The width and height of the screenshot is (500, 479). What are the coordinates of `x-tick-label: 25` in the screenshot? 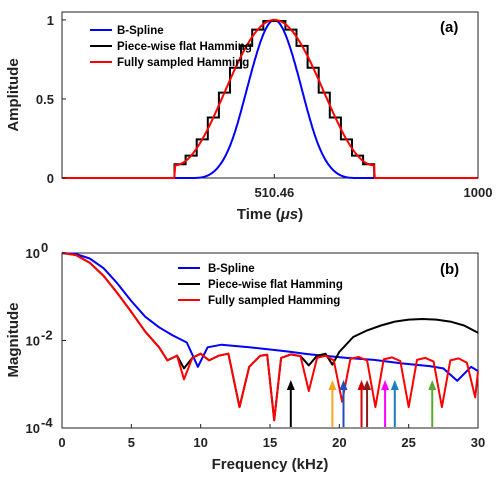 It's located at (408, 442).